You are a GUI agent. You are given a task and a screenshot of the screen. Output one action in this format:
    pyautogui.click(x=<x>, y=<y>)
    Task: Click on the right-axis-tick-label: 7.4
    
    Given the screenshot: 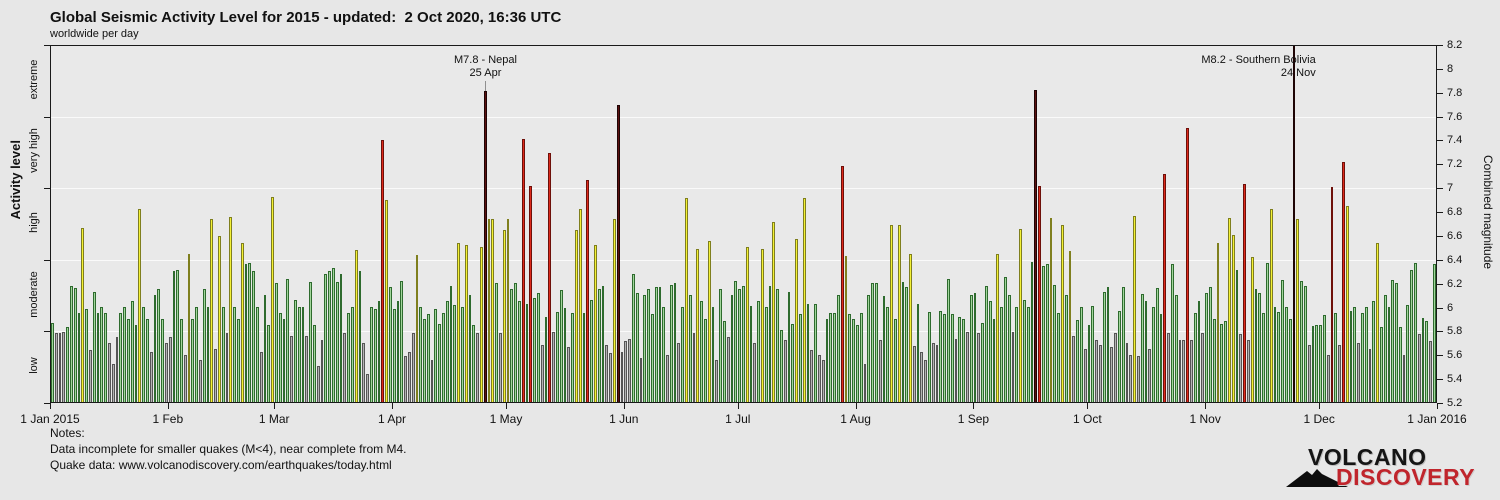 What is the action you would take?
    pyautogui.click(x=1455, y=140)
    